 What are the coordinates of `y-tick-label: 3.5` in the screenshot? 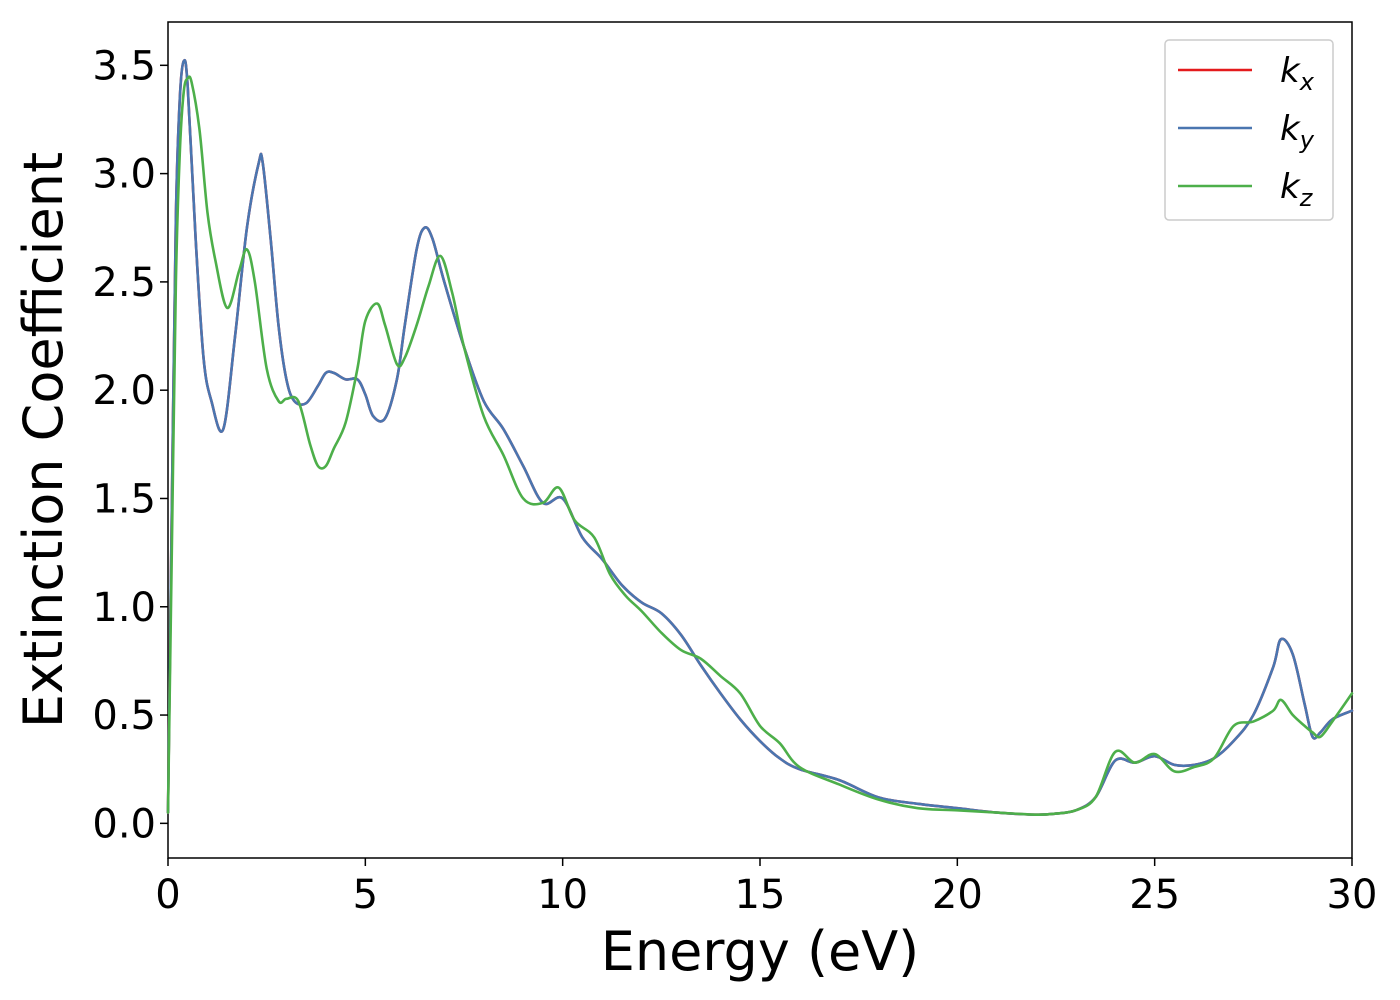 It's located at (124, 66).